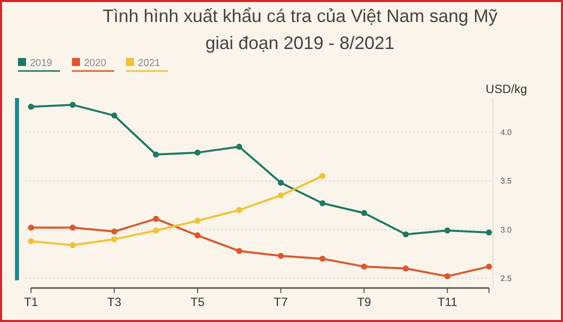 Image resolution: width=563 pixels, height=322 pixels. What do you see at coordinates (31, 302) in the screenshot?
I see `x-tick-label: T1` at bounding box center [31, 302].